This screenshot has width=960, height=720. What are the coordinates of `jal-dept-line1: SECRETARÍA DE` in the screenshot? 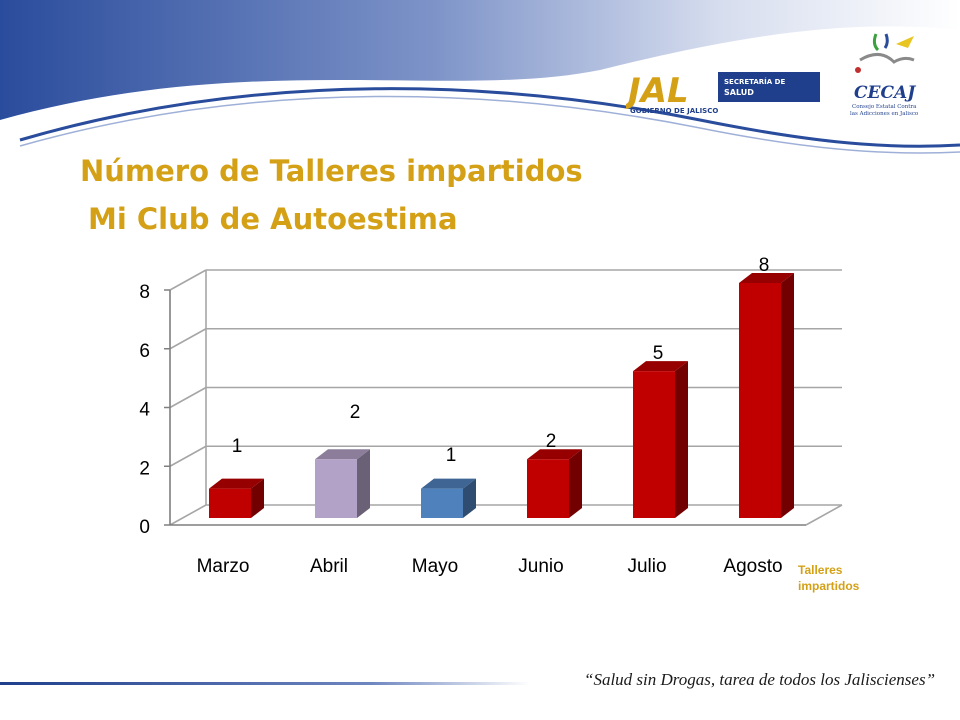 It's located at (754, 81).